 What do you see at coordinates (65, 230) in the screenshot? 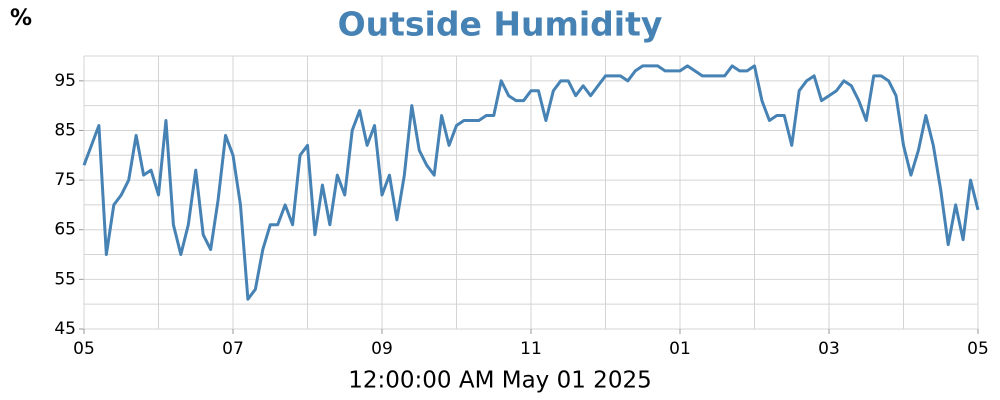
I see `y-tick-label: 65` at bounding box center [65, 230].